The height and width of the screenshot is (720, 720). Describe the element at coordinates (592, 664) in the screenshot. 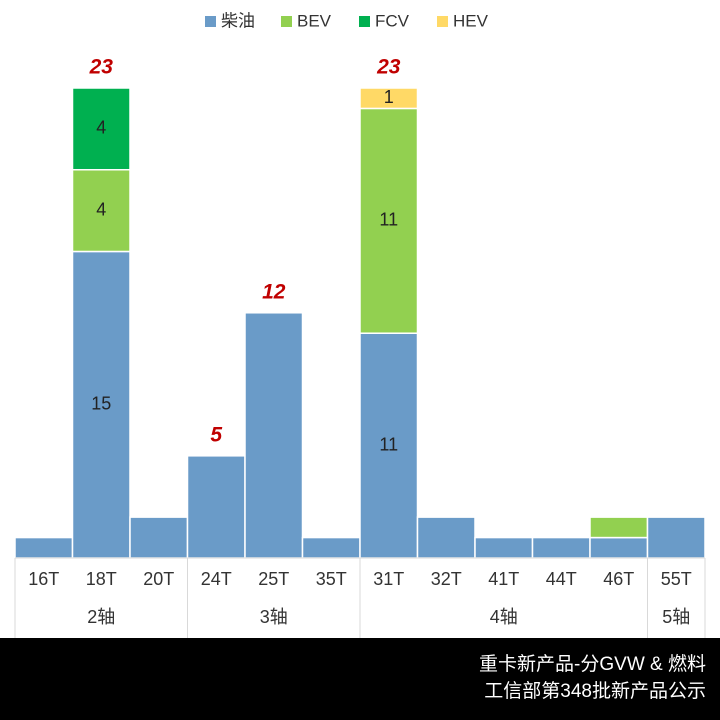

I see `footer-line: 重卡新产品-分GVW & 燃料` at that location.